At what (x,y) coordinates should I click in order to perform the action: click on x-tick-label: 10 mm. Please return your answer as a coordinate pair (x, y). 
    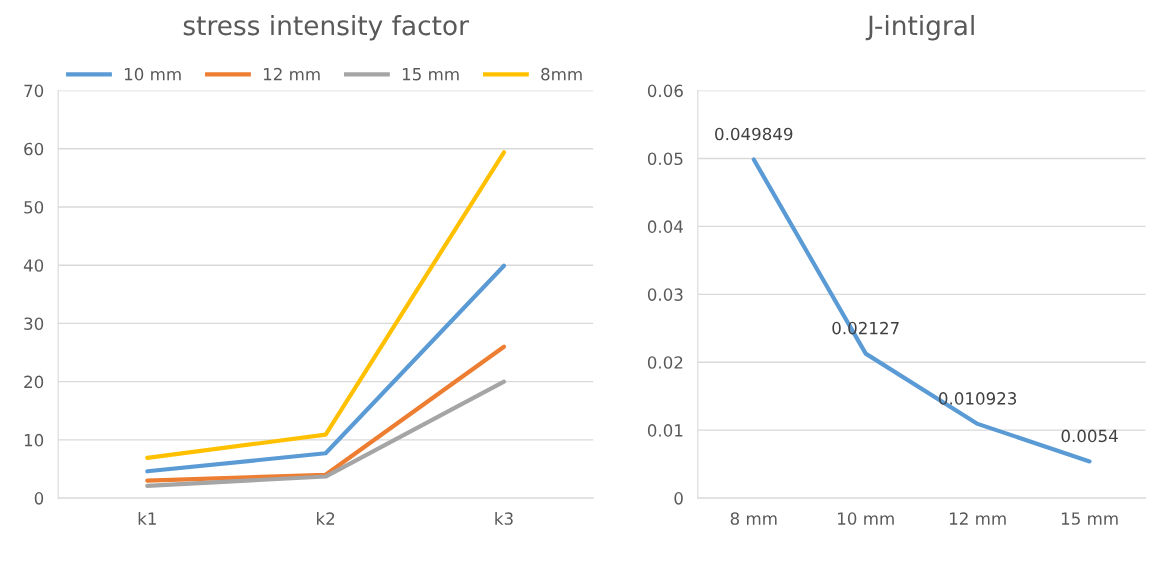
    Looking at the image, I should click on (866, 518).